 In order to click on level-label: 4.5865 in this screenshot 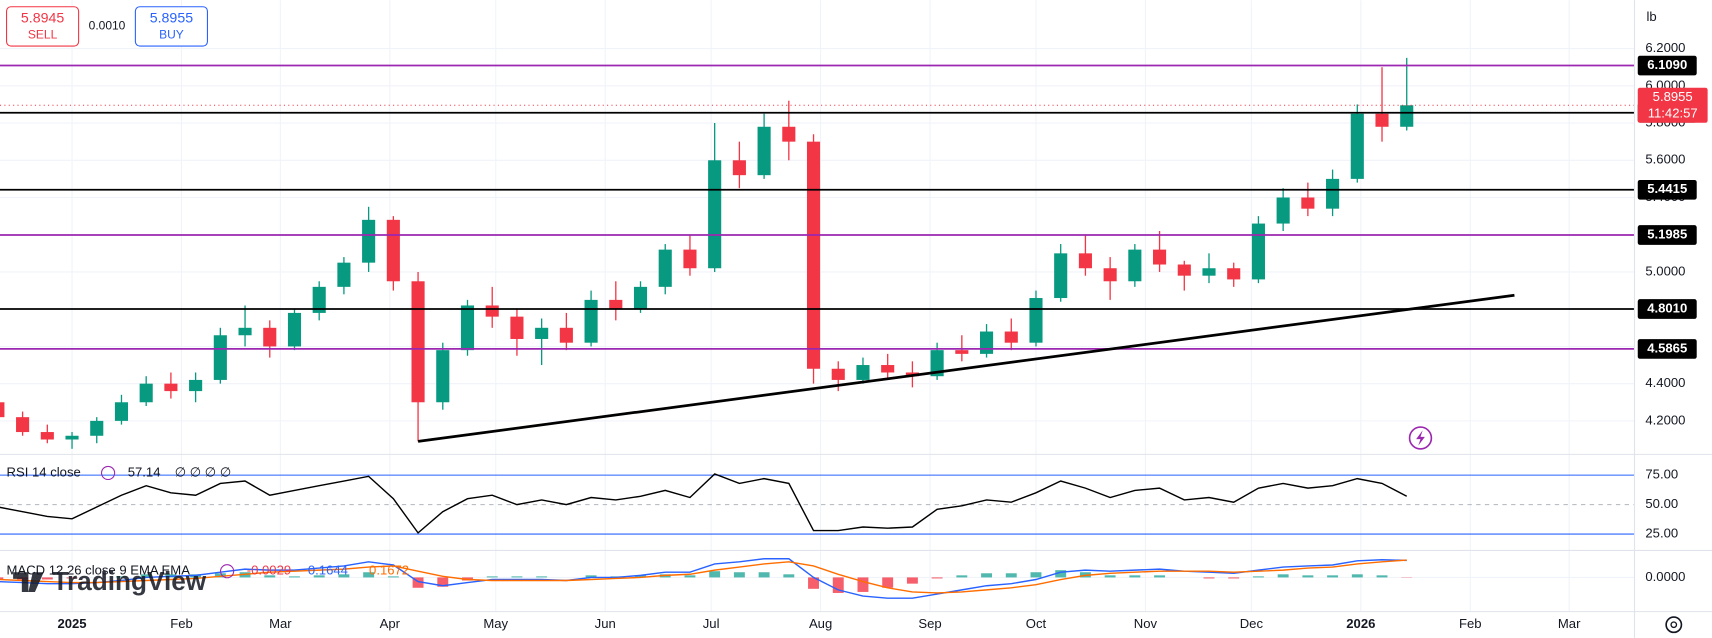, I will do `click(1667, 347)`.